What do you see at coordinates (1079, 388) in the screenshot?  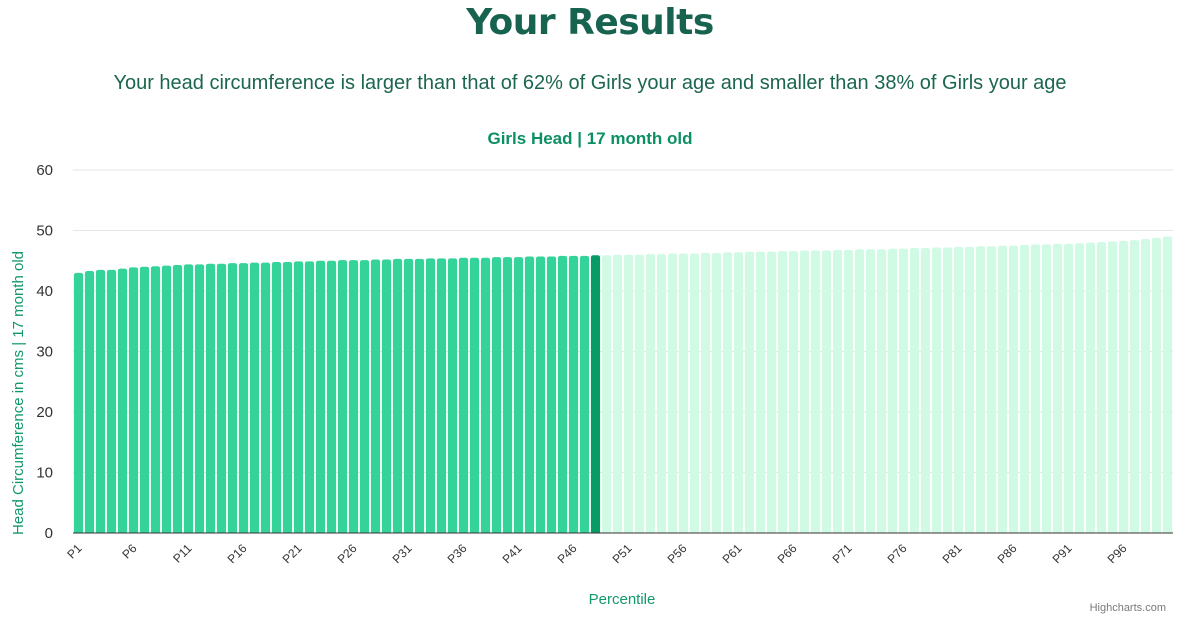 I see `bar-p92` at bounding box center [1079, 388].